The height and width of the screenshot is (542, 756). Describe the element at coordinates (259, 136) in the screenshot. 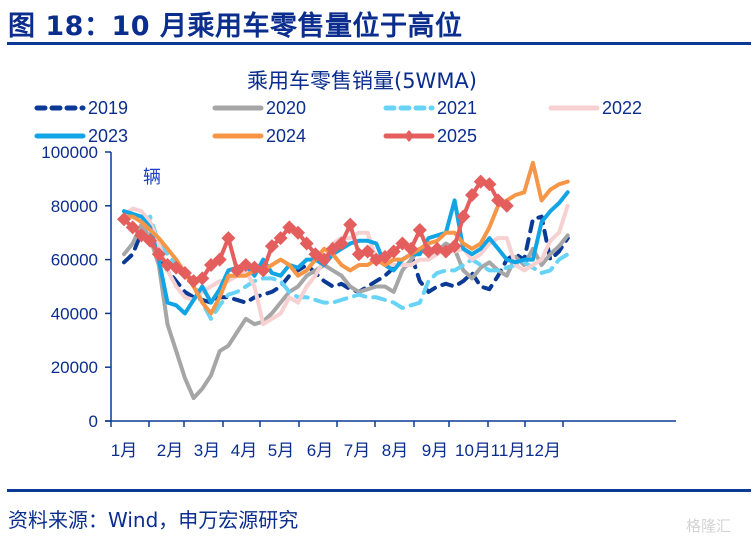

I see `legend-item-2024: 2024` at that location.